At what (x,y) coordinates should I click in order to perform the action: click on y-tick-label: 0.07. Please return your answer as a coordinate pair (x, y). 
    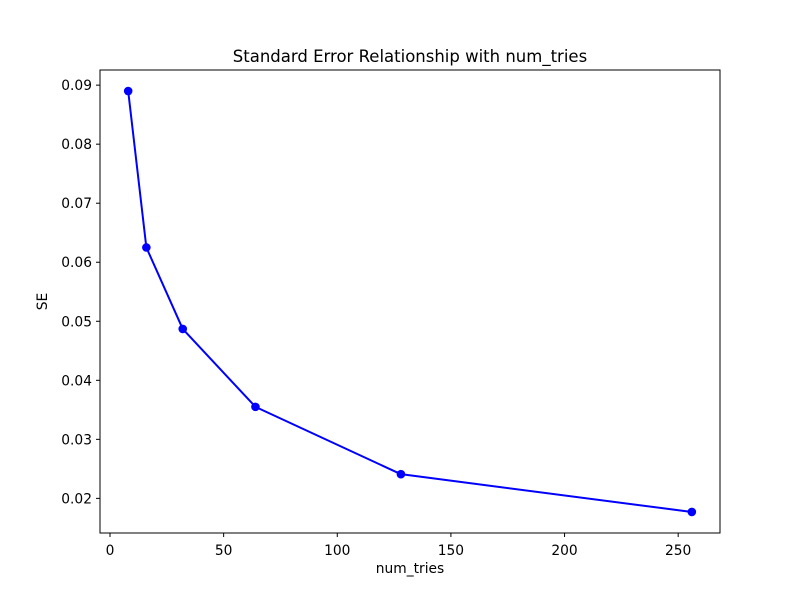
    Looking at the image, I should click on (76, 204).